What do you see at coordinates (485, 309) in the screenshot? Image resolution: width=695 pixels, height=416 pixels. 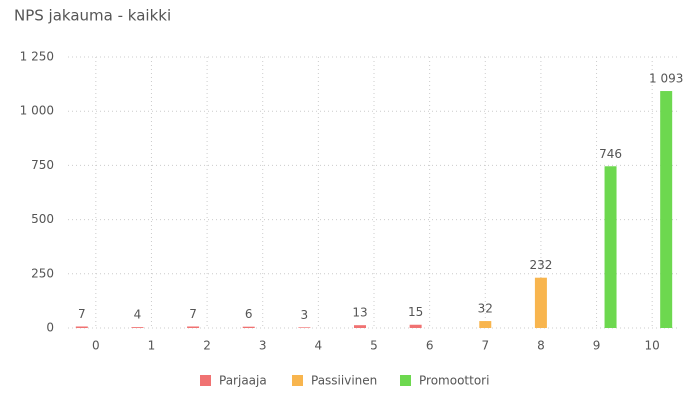 I see `value-label: 32` at bounding box center [485, 309].